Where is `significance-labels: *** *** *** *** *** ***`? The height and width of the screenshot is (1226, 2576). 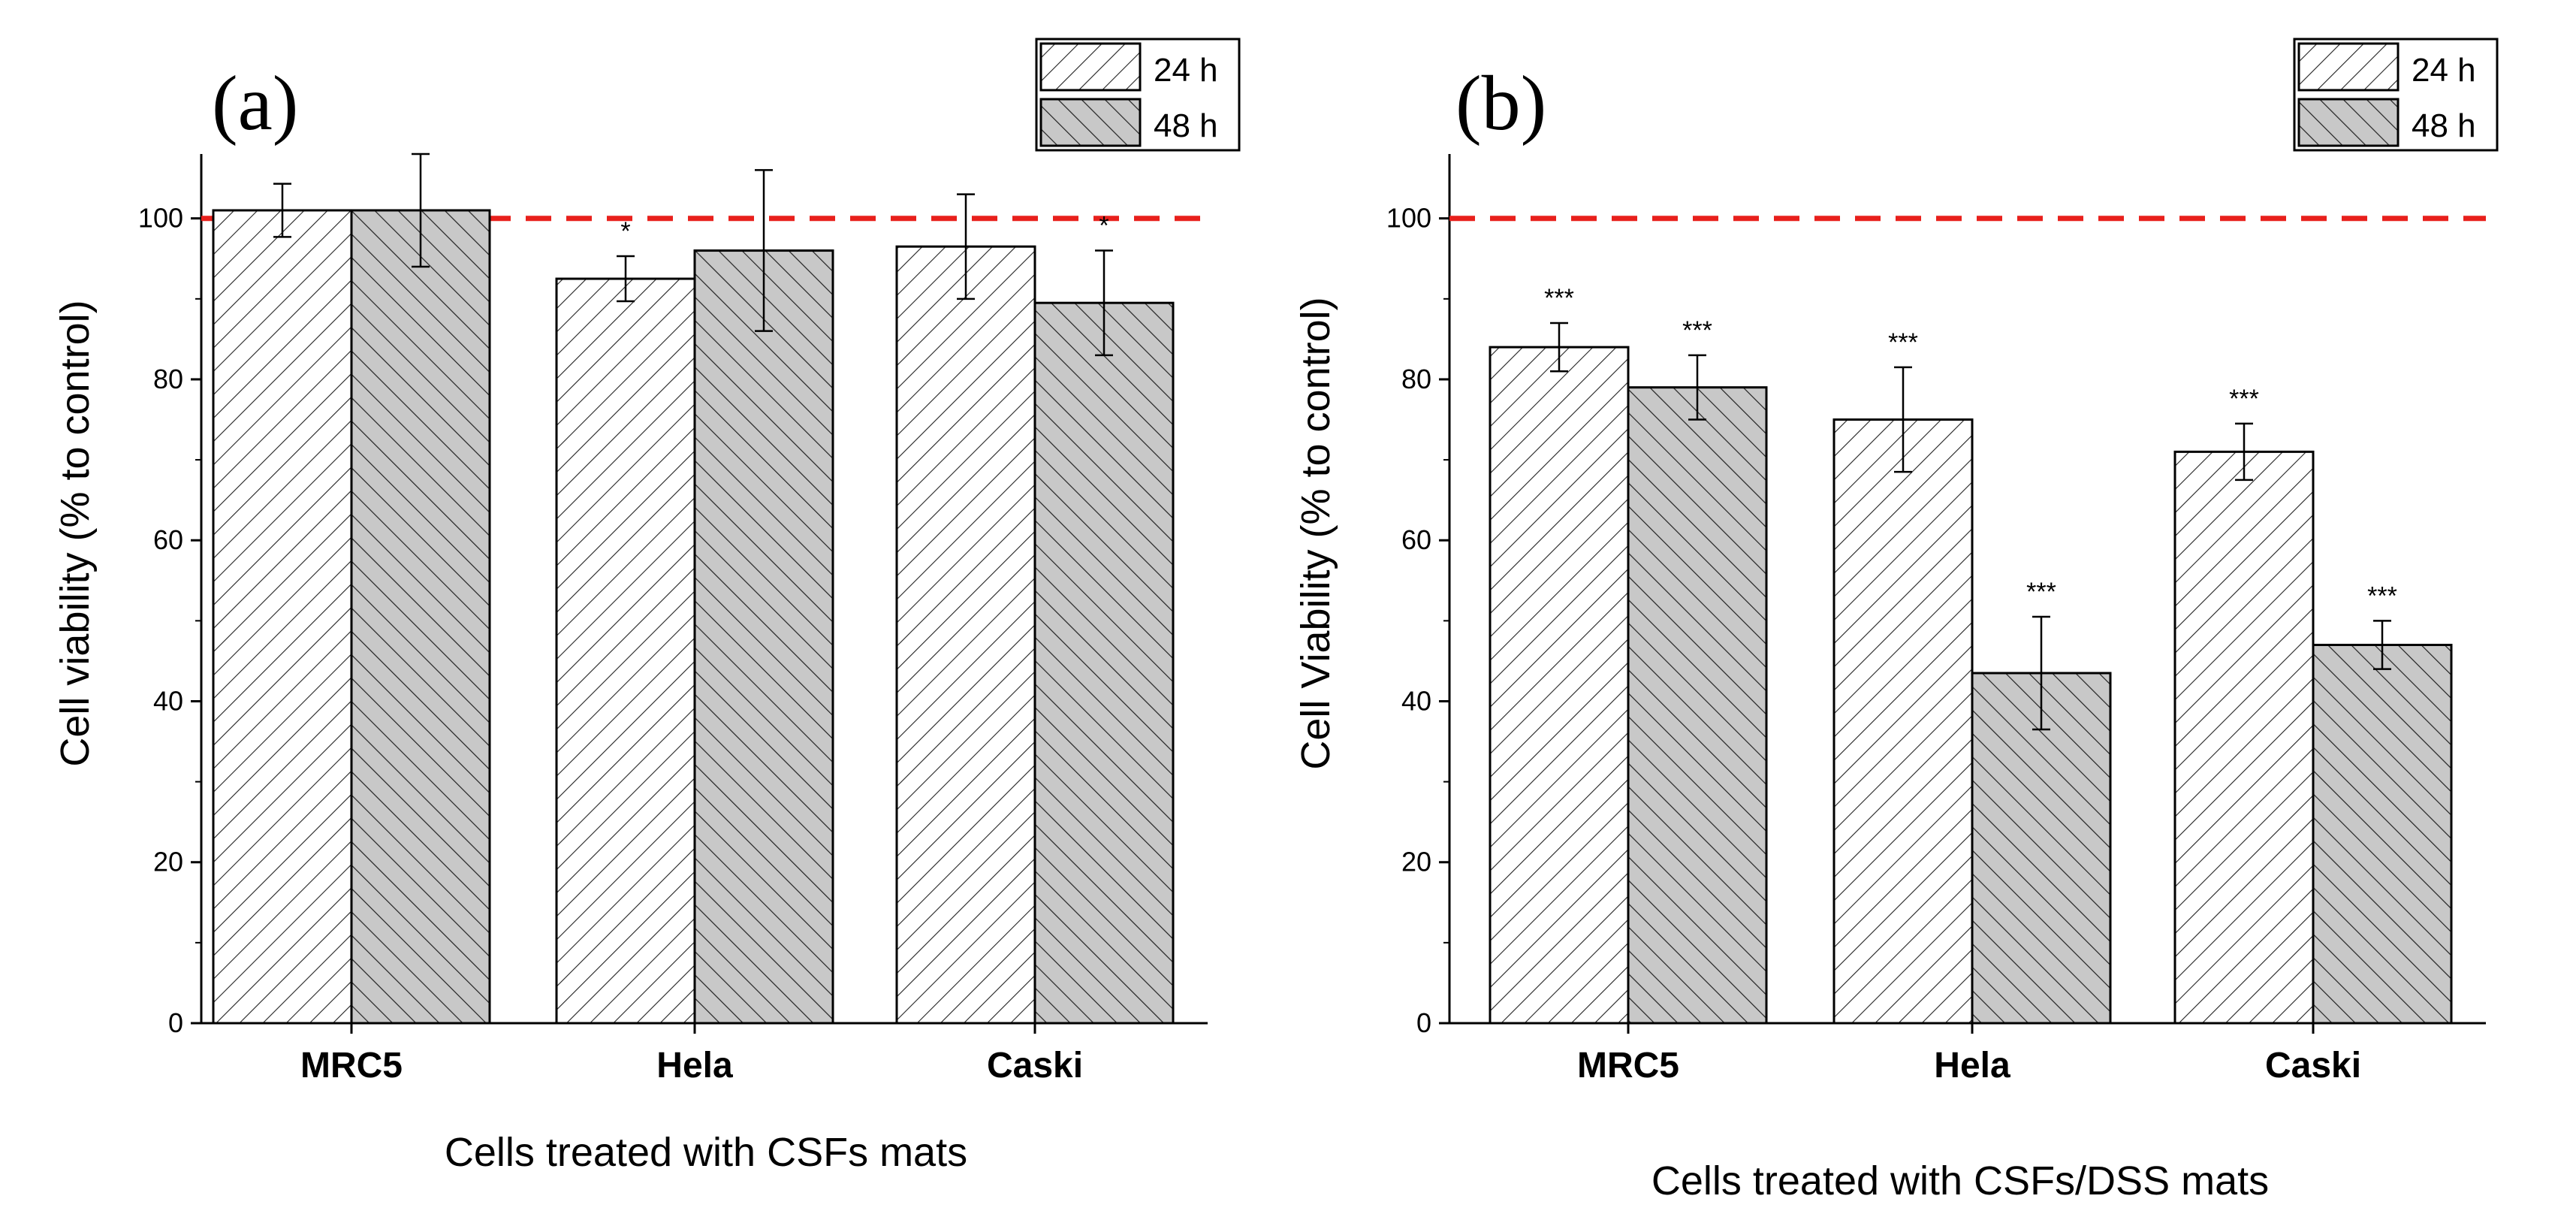 significance-labels: *** *** *** *** *** *** is located at coordinates (1971, 447).